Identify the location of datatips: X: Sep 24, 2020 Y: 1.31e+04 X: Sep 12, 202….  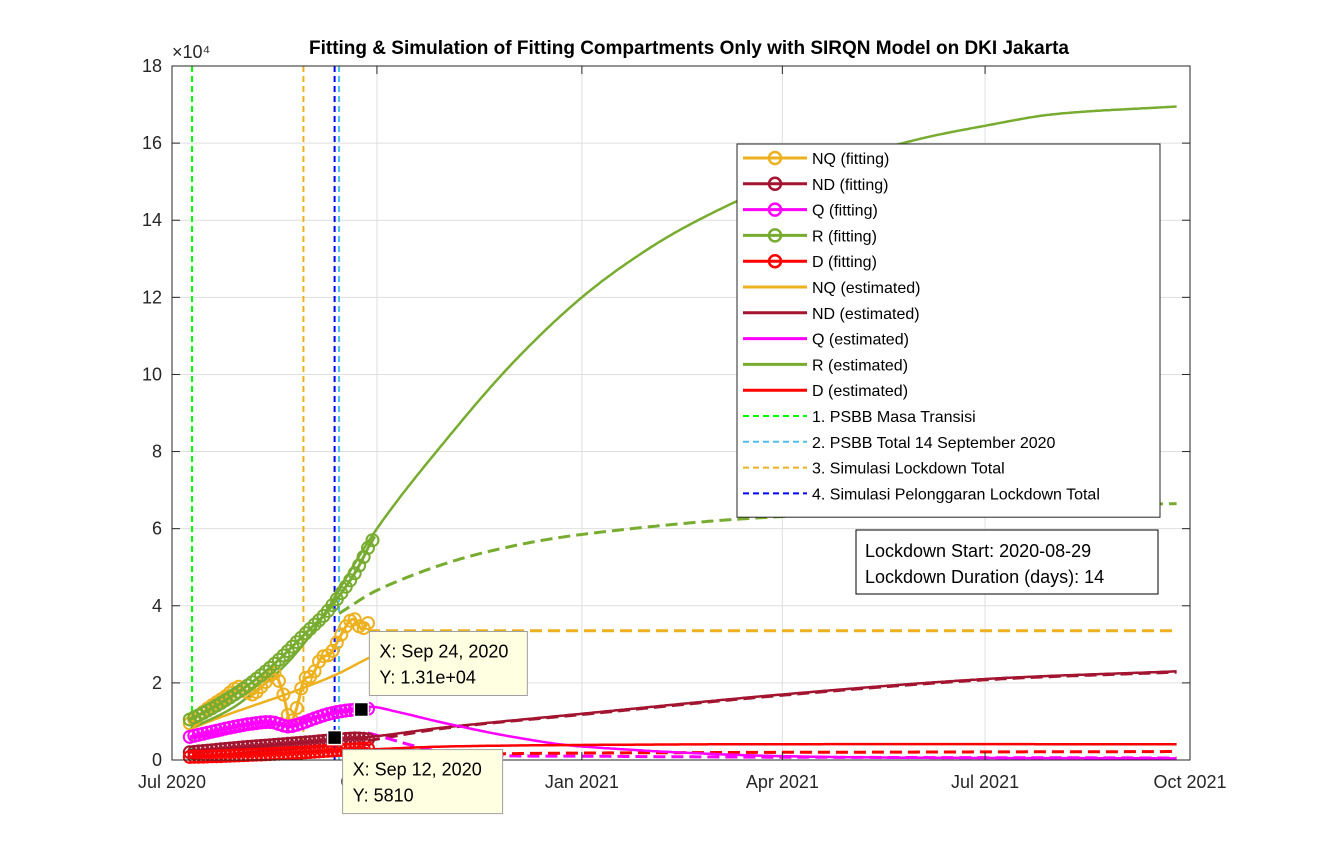
(427, 722).